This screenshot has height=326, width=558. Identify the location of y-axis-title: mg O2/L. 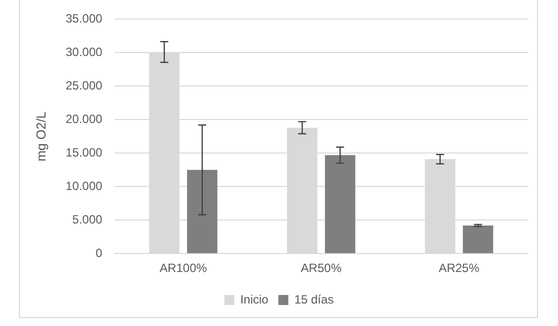
(40, 136).